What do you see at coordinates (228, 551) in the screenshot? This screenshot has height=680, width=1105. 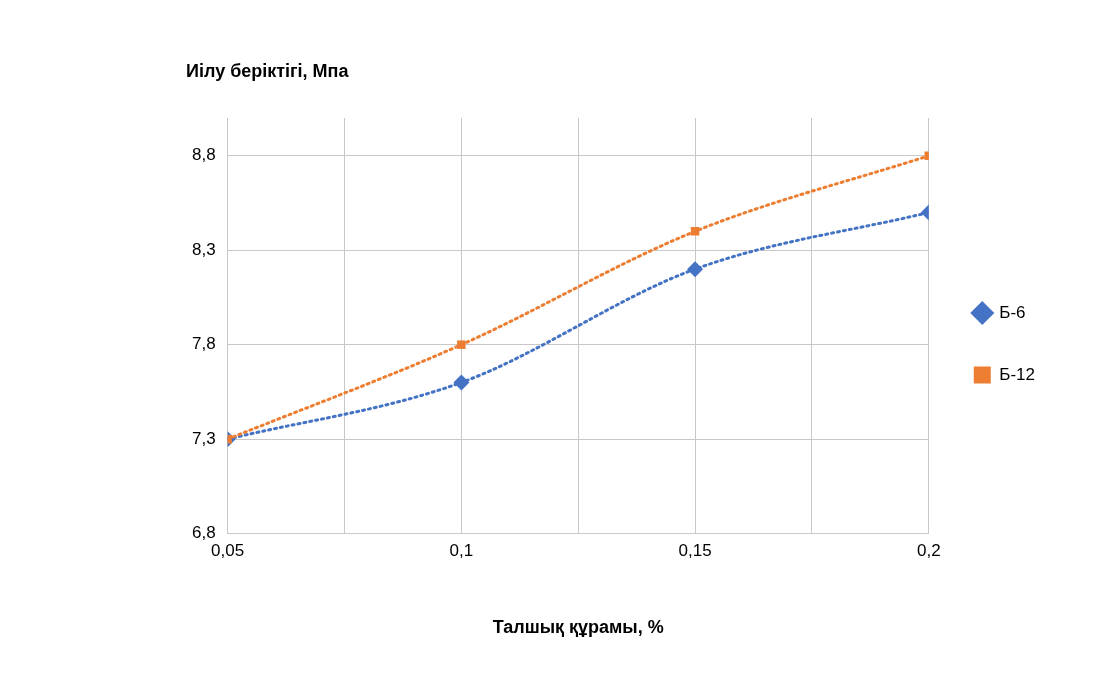 I see `x-tick-label: 0,05` at bounding box center [228, 551].